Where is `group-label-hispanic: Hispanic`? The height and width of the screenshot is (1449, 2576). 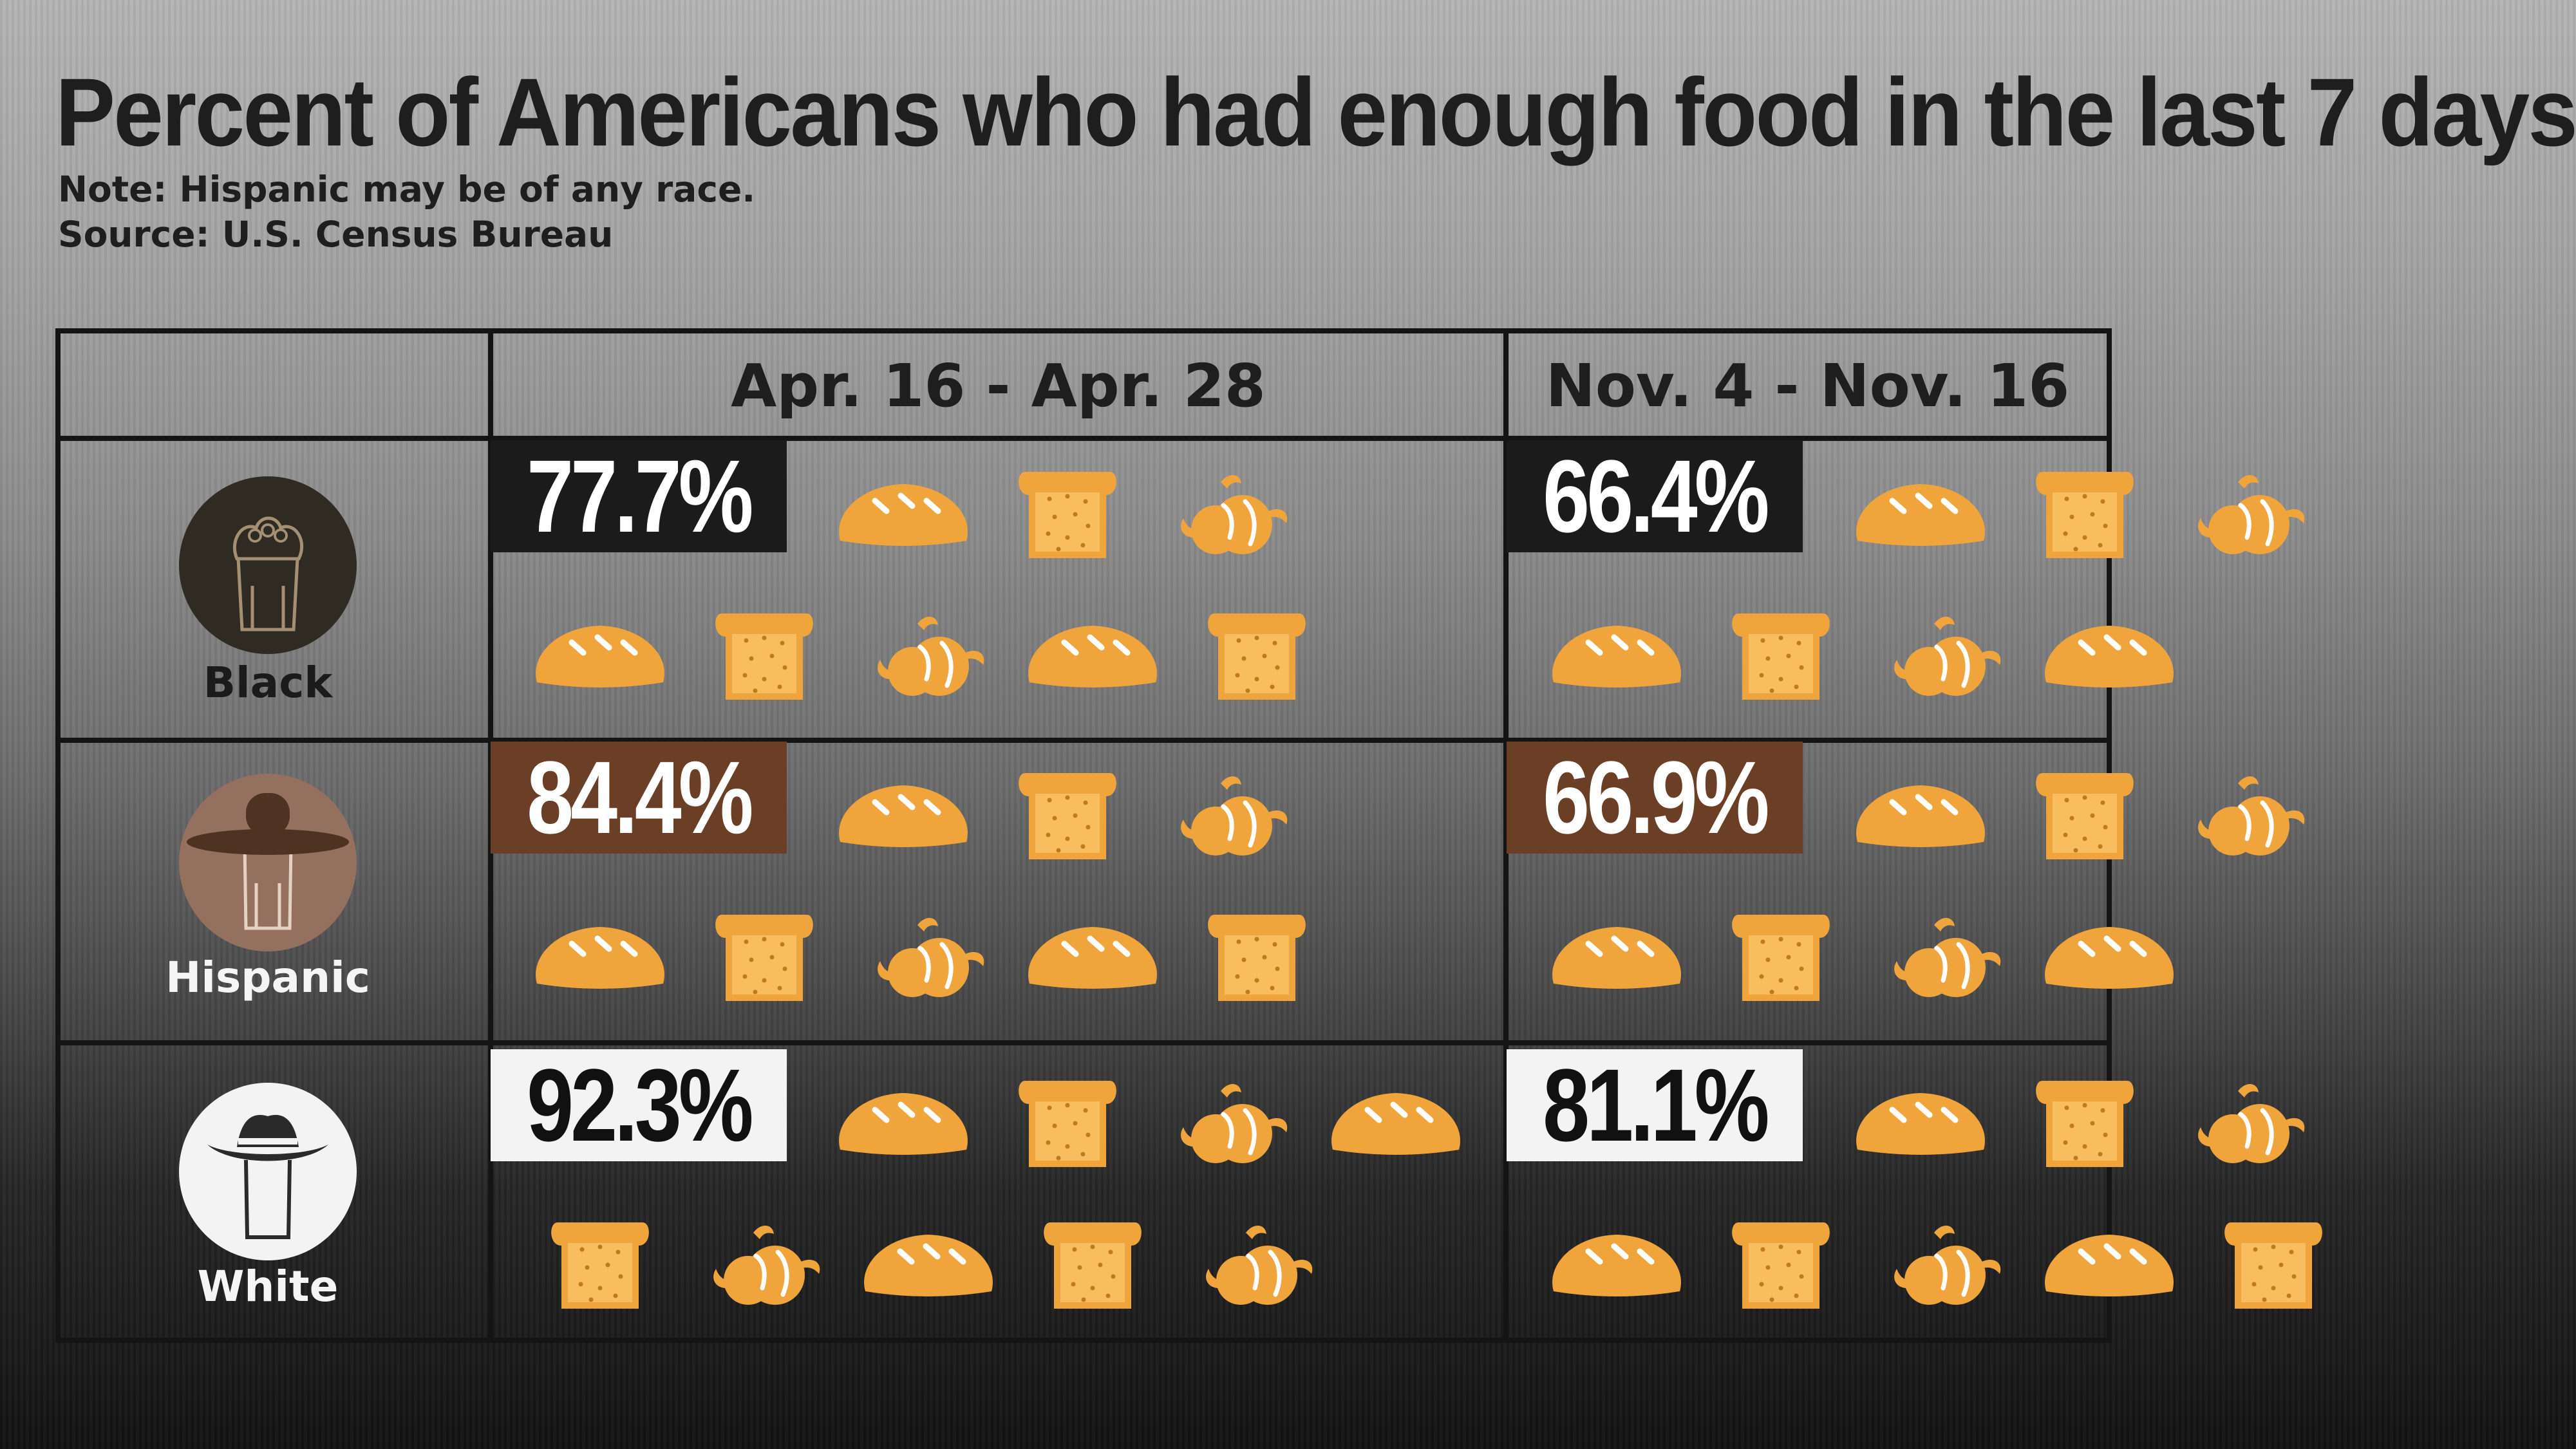 group-label-hispanic: Hispanic is located at coordinates (267, 977).